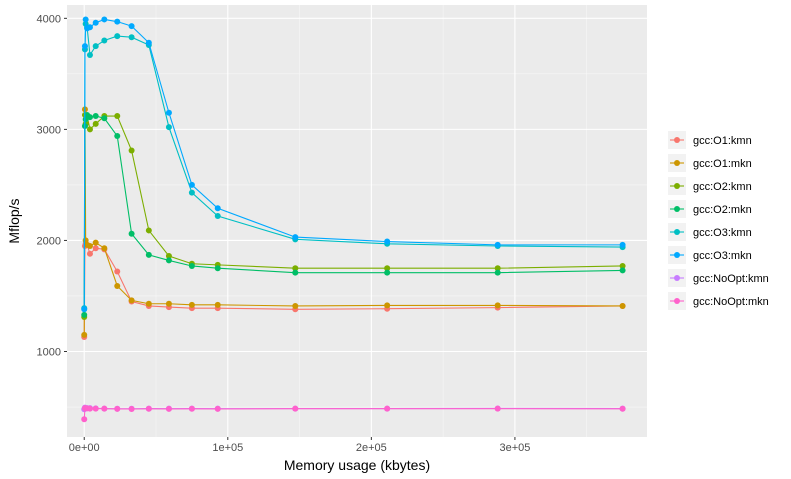  I want to click on legend-item-gcc-o2-mkn: gcc:O2:mkn, so click(710, 209).